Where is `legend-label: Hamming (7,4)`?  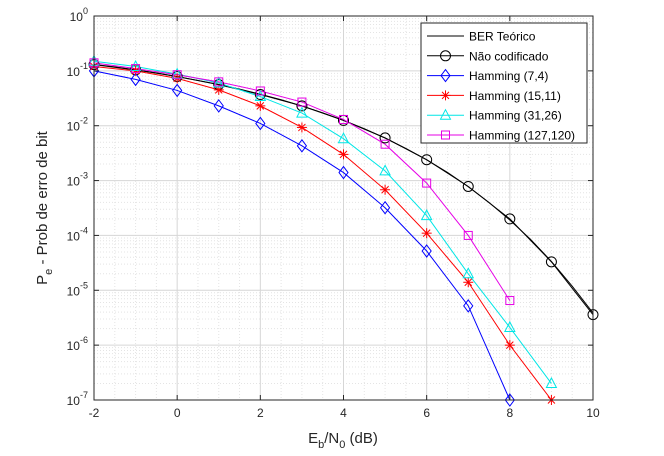
legend-label: Hamming (7,4) is located at coordinates (508, 76).